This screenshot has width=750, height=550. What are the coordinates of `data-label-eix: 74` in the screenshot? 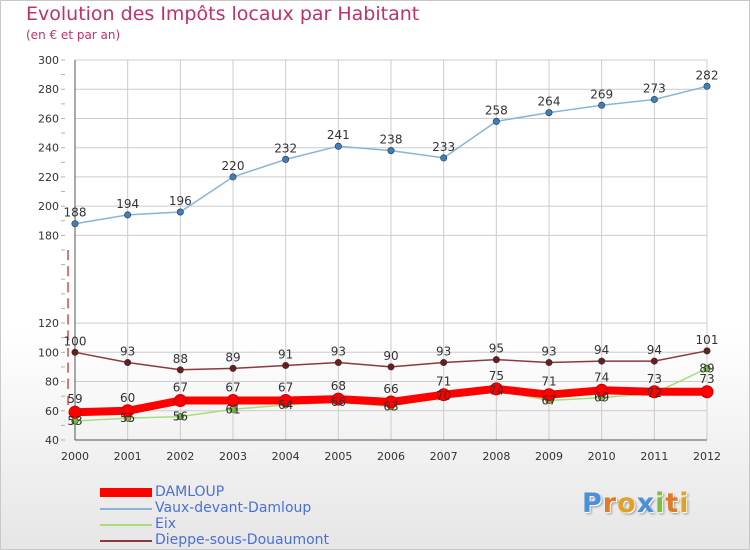 It's located at (496, 390).